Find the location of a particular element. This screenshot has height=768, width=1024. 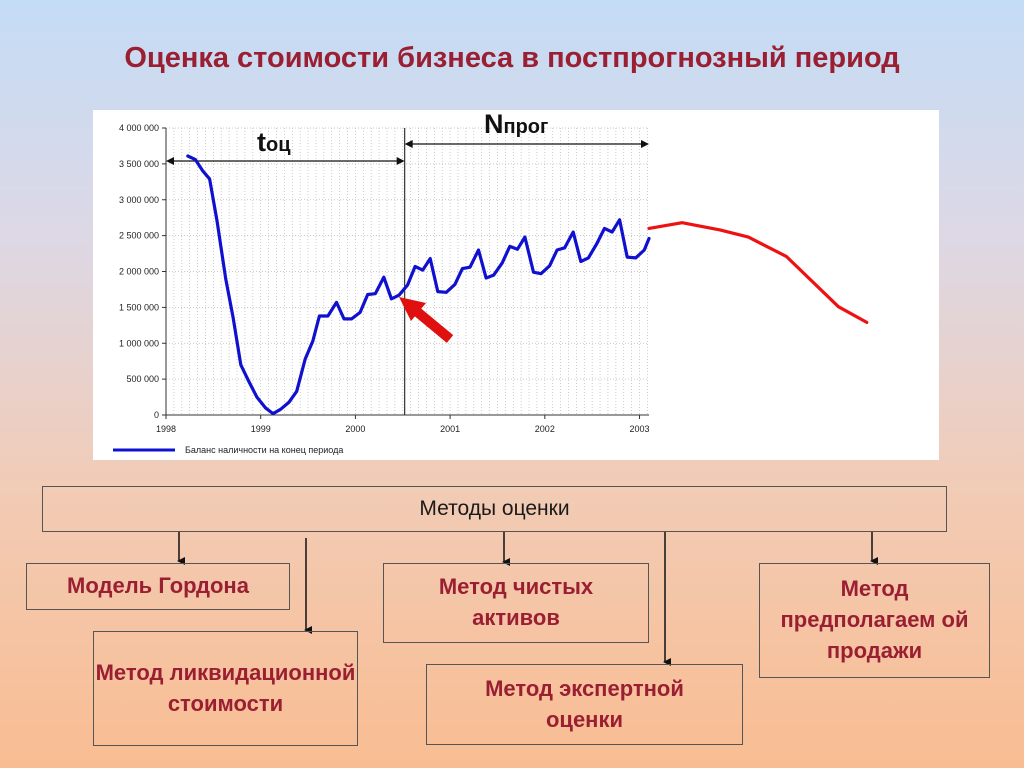

expert-method-box: Метод экспертной оценки is located at coordinates (584, 704).